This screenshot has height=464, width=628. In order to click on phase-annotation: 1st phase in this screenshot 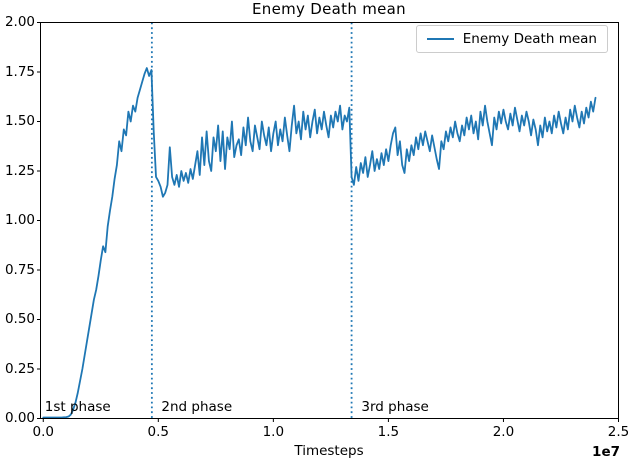, I will do `click(77, 406)`.